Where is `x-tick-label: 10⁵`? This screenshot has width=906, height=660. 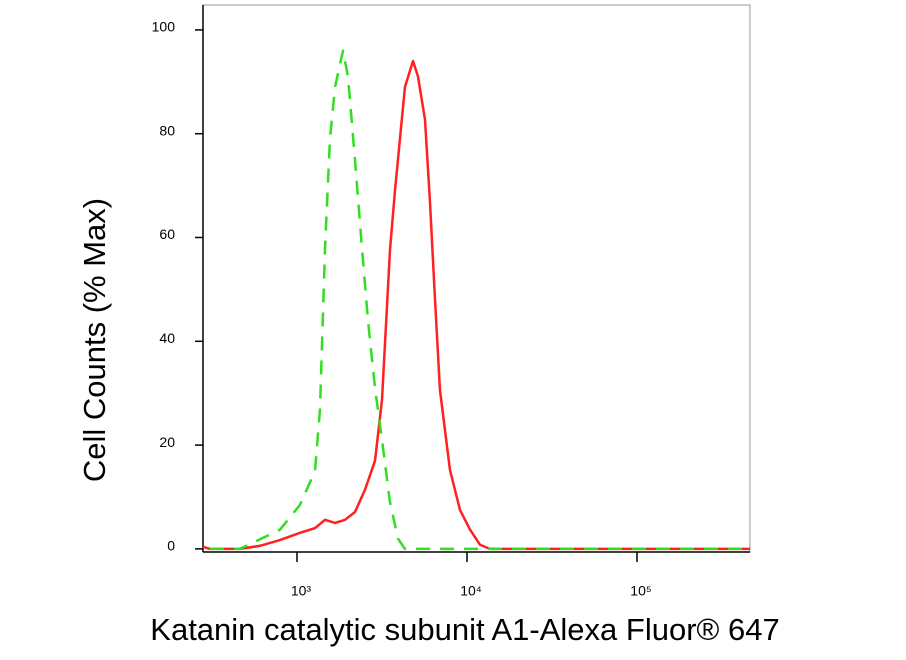 x-tick-label: 10⁵ is located at coordinates (640, 591).